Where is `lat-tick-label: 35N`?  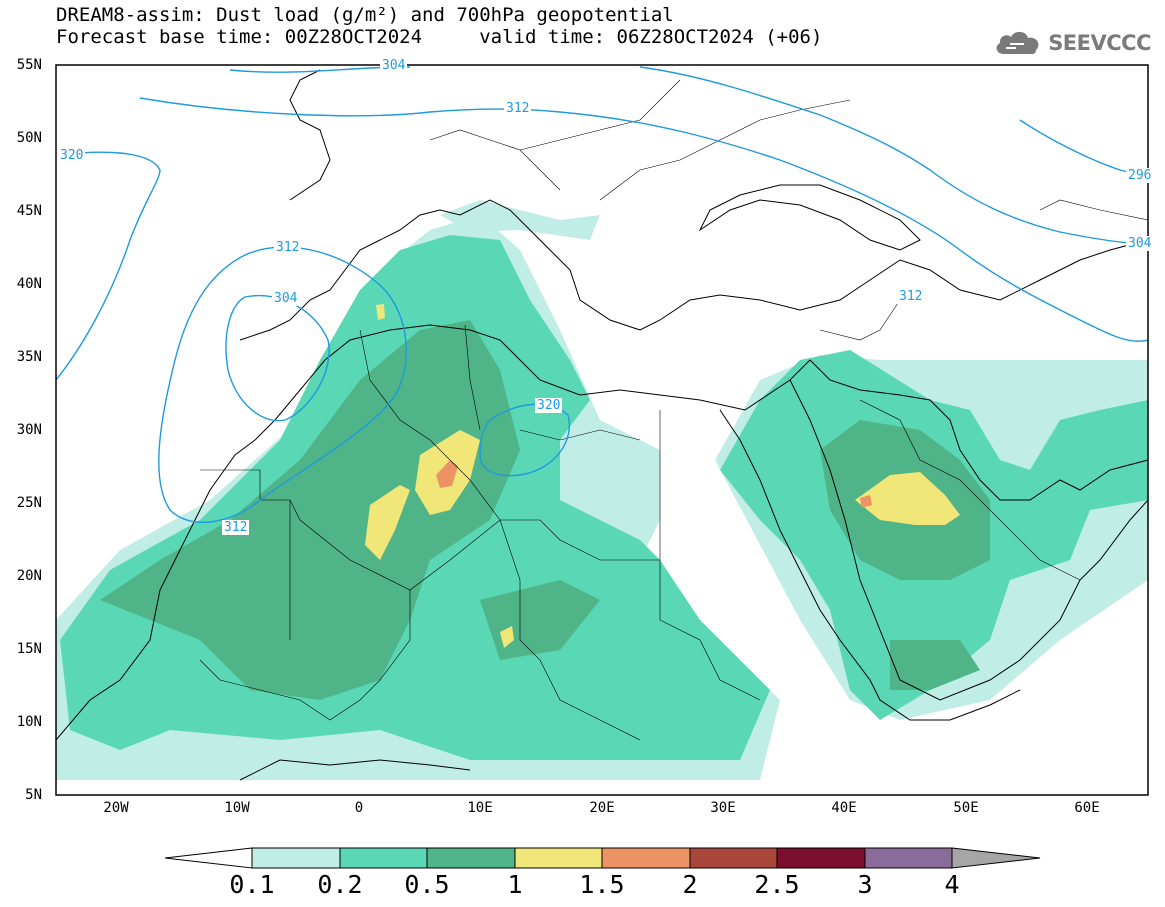 lat-tick-label: 35N is located at coordinates (29, 357).